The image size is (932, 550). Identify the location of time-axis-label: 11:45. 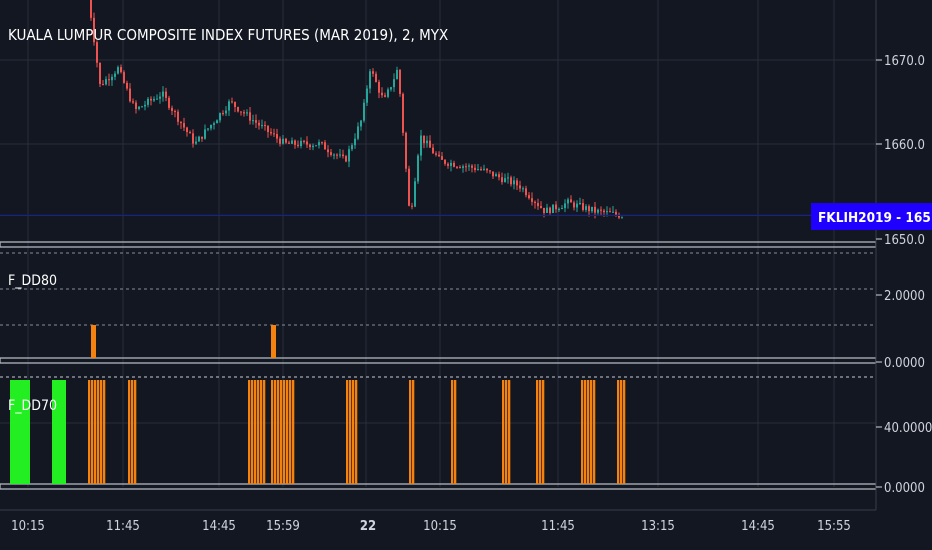
(123, 526).